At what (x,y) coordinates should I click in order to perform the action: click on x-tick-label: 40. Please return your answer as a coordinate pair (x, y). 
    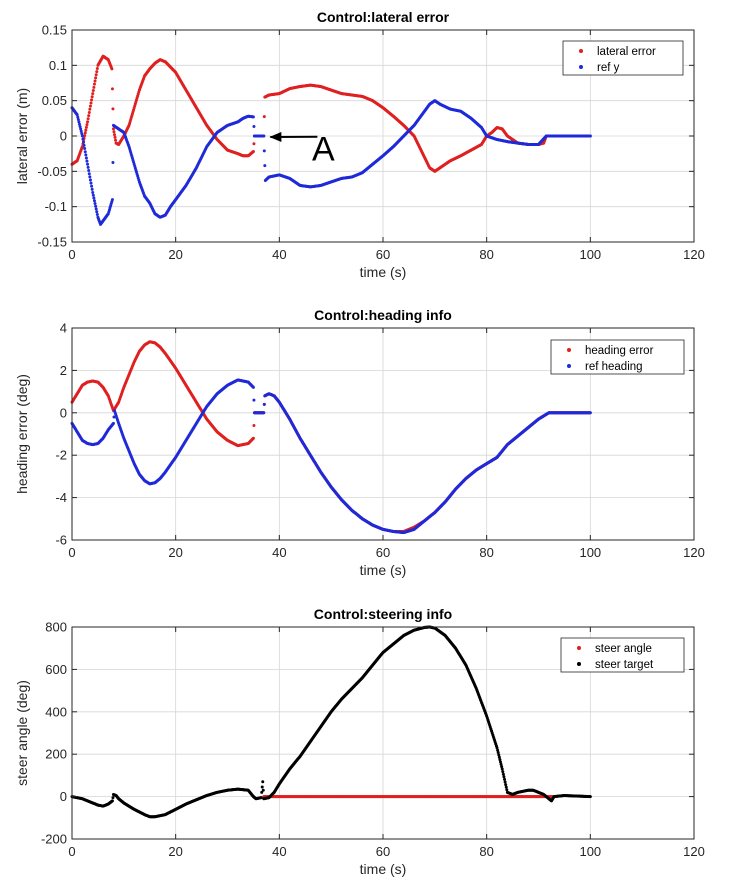
    Looking at the image, I should click on (279, 552).